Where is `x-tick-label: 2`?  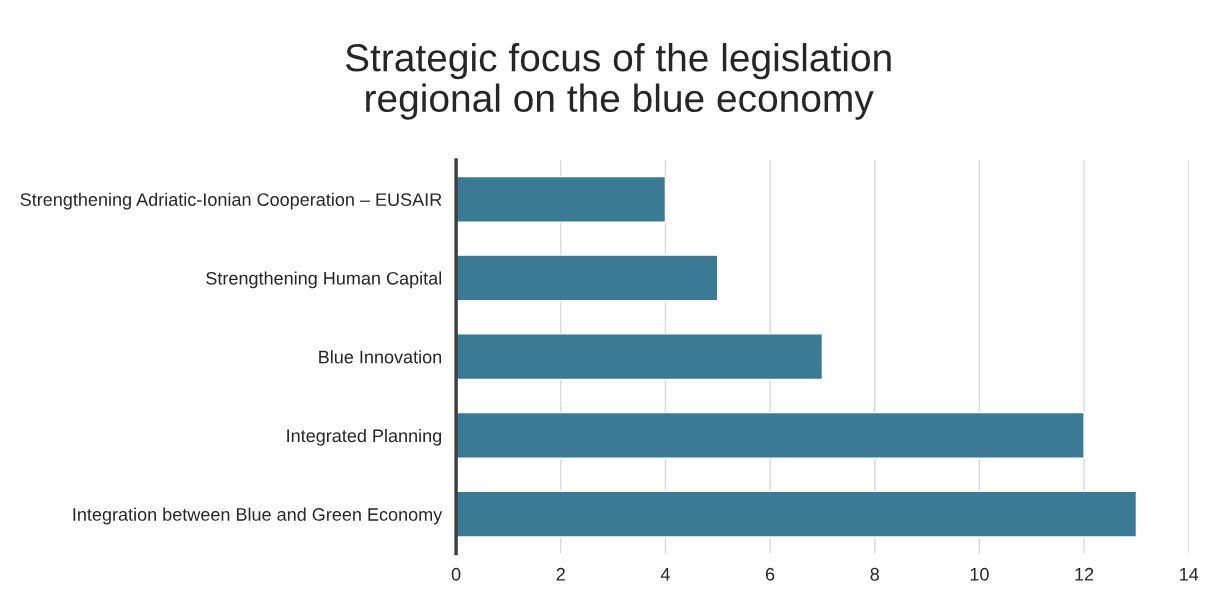 x-tick-label: 2 is located at coordinates (560, 574).